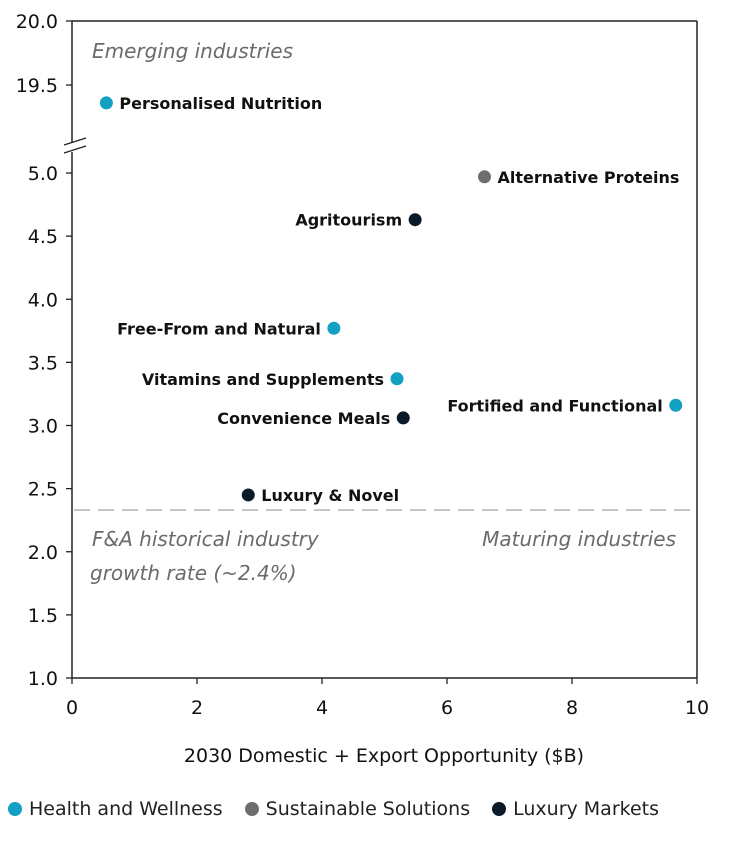 The width and height of the screenshot is (754, 853). I want to click on legend-item: Health and Wellness, so click(115, 809).